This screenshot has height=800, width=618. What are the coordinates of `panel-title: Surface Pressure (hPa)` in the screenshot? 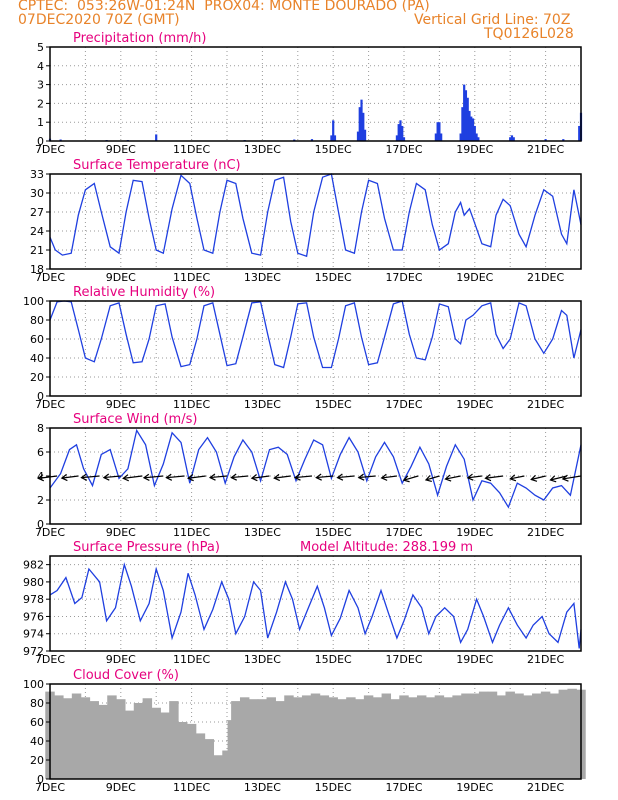 It's located at (146, 547).